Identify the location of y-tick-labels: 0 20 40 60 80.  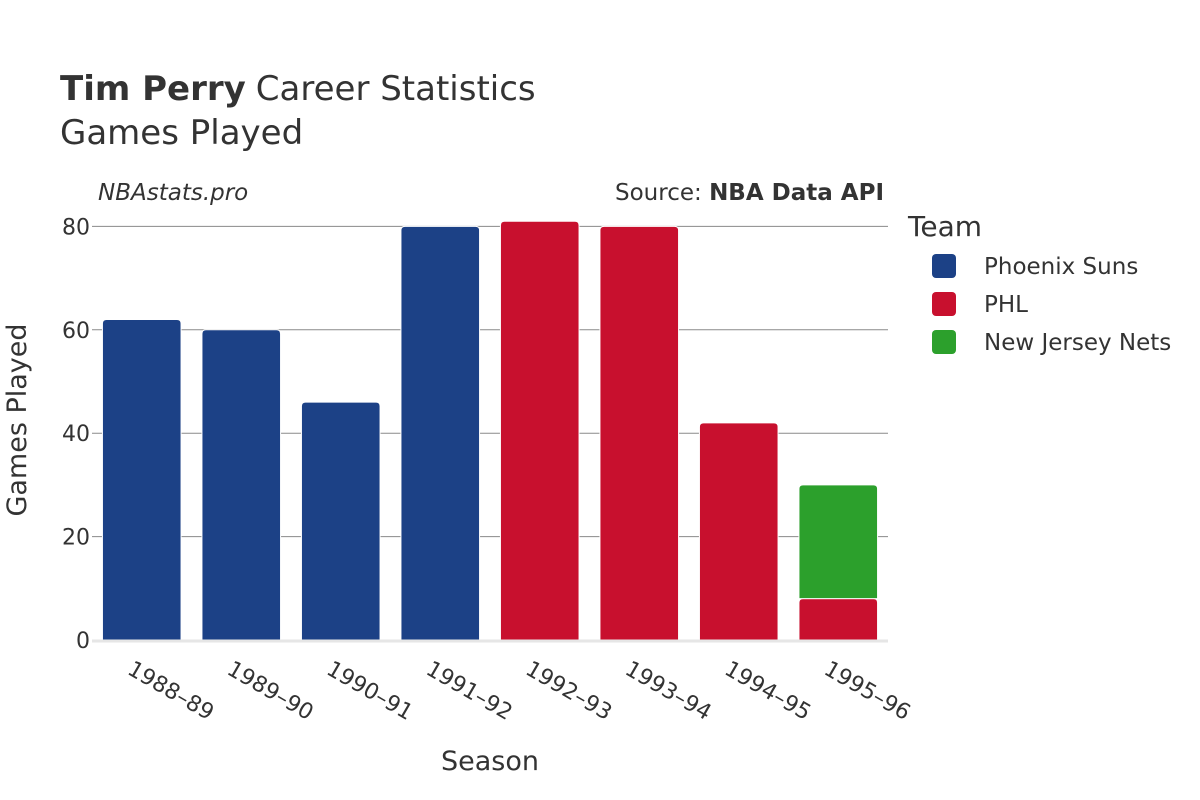
(76, 434).